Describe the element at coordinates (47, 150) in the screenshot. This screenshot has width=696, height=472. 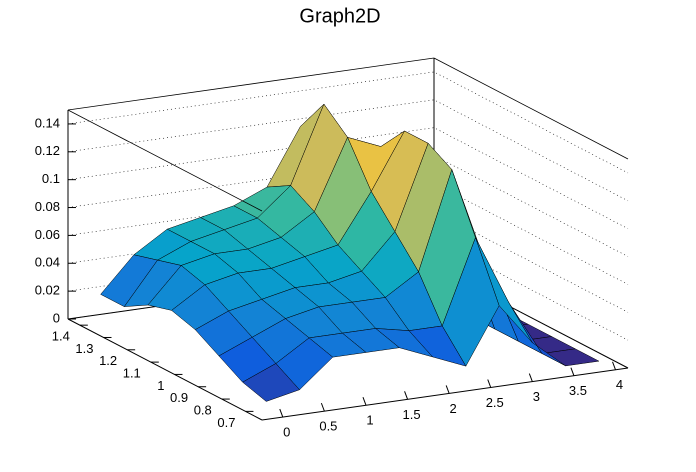
I see `z-tick-label: 0.12` at that location.